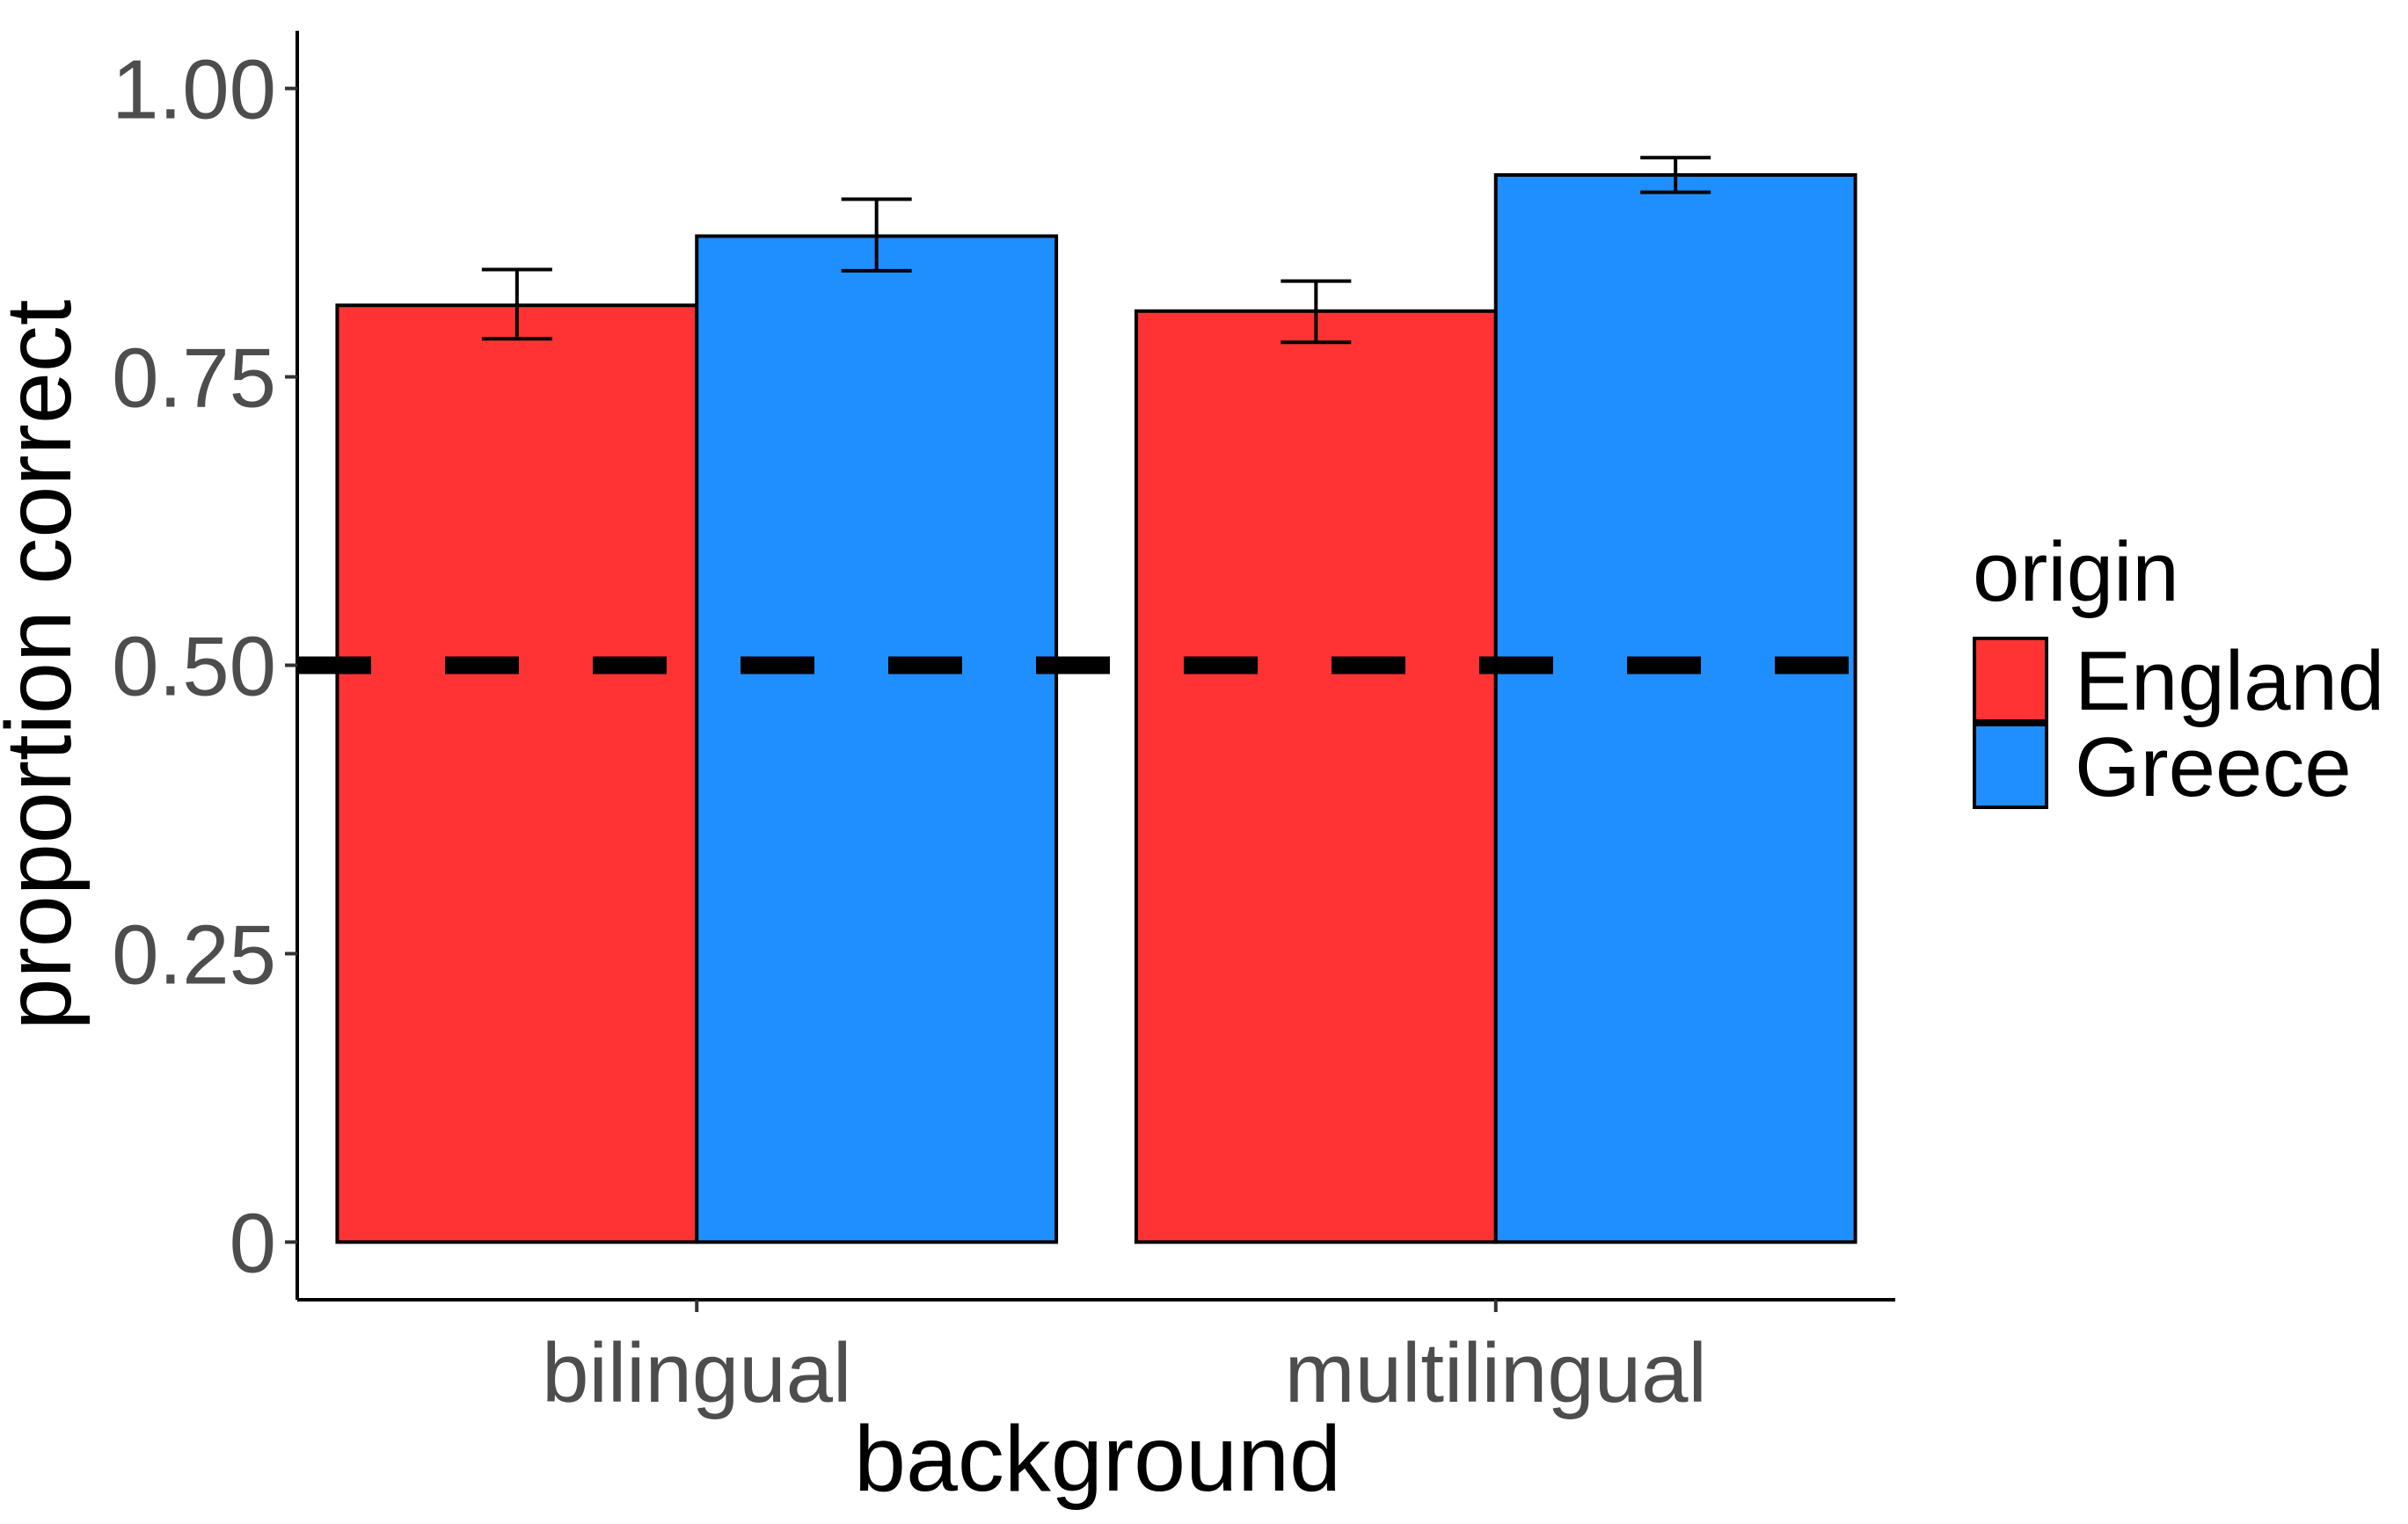  What do you see at coordinates (1496, 1373) in the screenshot?
I see `x-tick-label: multilingual` at bounding box center [1496, 1373].